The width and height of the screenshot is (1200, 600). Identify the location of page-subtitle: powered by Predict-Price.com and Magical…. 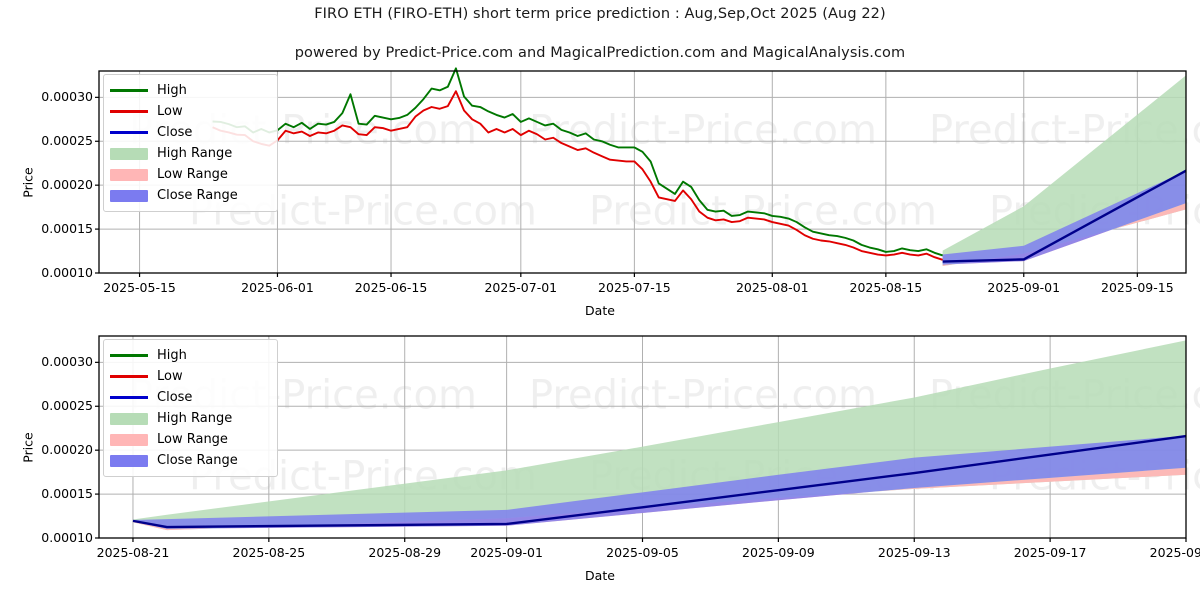
(600, 53).